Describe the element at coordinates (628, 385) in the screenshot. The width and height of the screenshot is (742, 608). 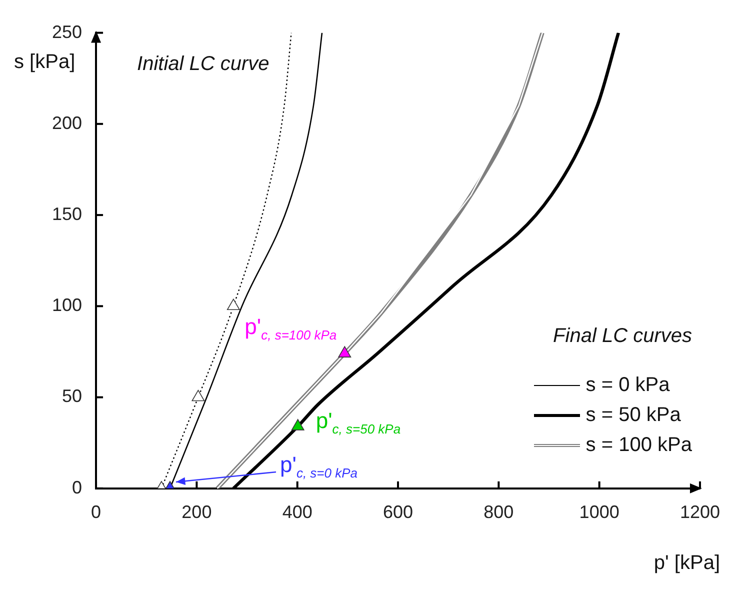
I see `legend-label: s = 0 kPa` at that location.